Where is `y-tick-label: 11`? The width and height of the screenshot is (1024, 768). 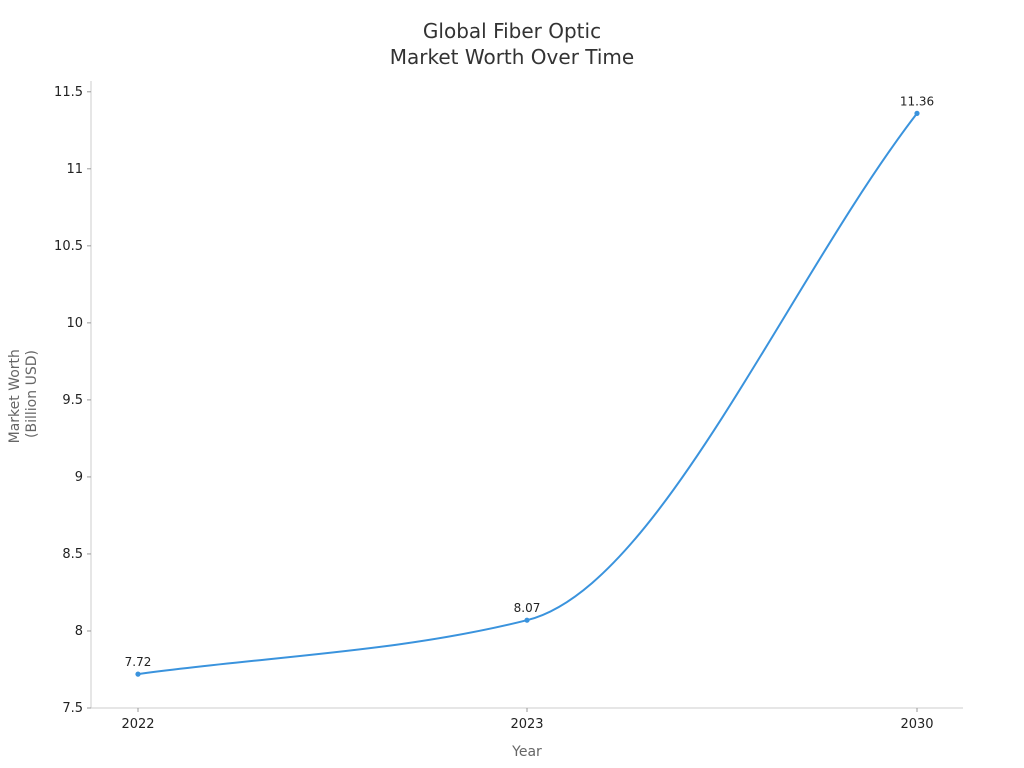
y-tick-label: 11 is located at coordinates (74, 169).